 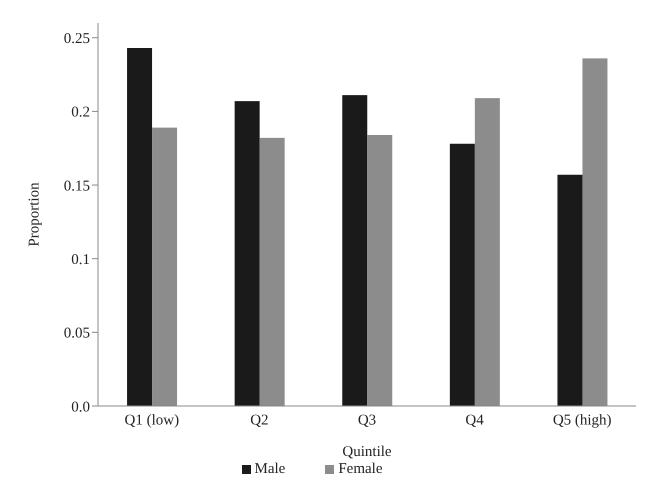 I want to click on legend-label: Male, so click(x=270, y=469).